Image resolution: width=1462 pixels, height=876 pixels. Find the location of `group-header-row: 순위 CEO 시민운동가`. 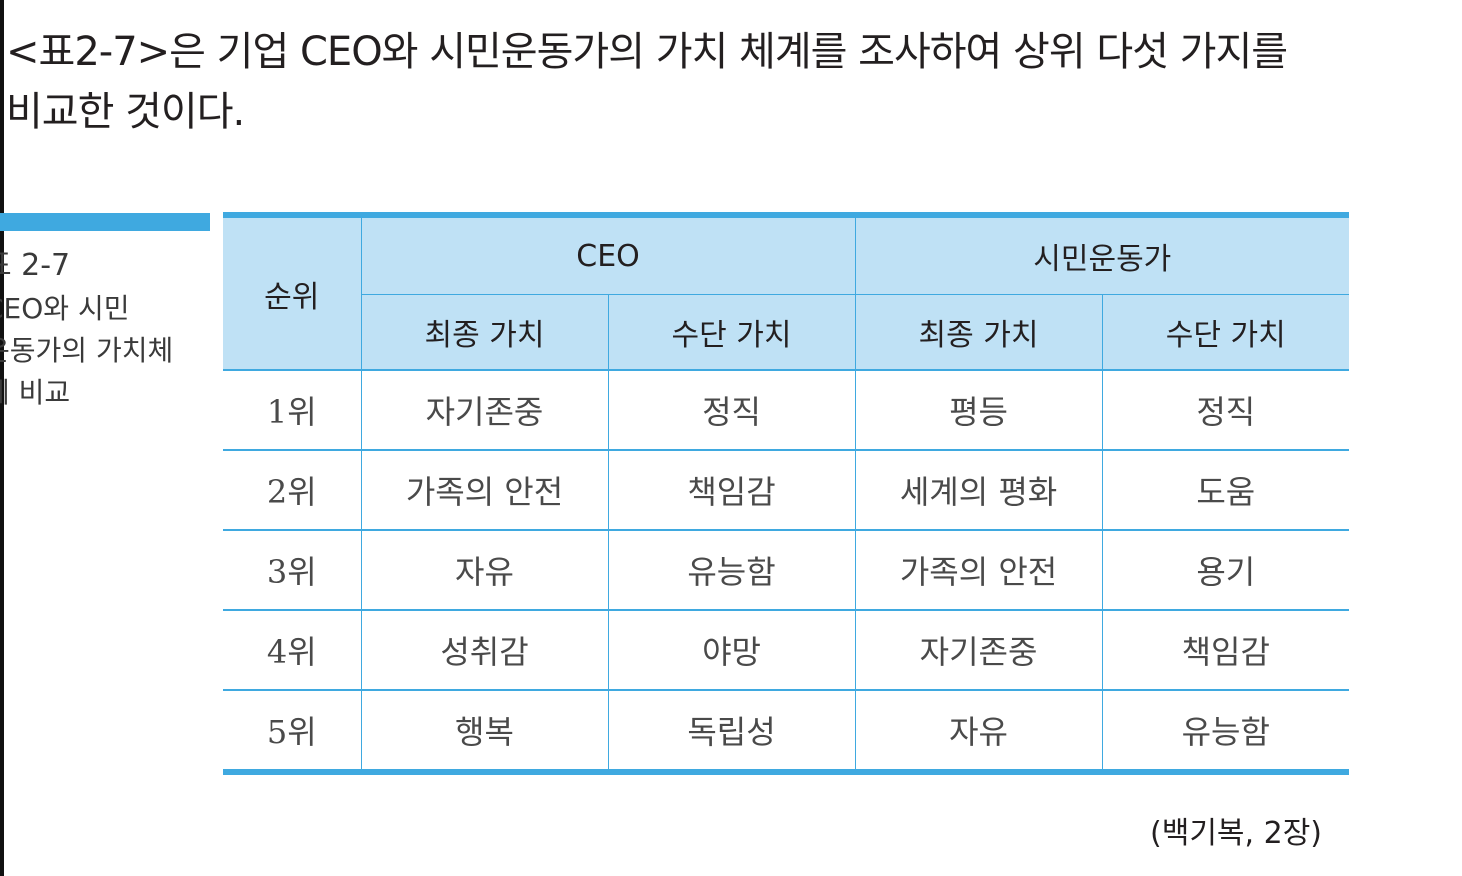

group-header-row: 순위 CEO 시민운동가 is located at coordinates (786, 293).